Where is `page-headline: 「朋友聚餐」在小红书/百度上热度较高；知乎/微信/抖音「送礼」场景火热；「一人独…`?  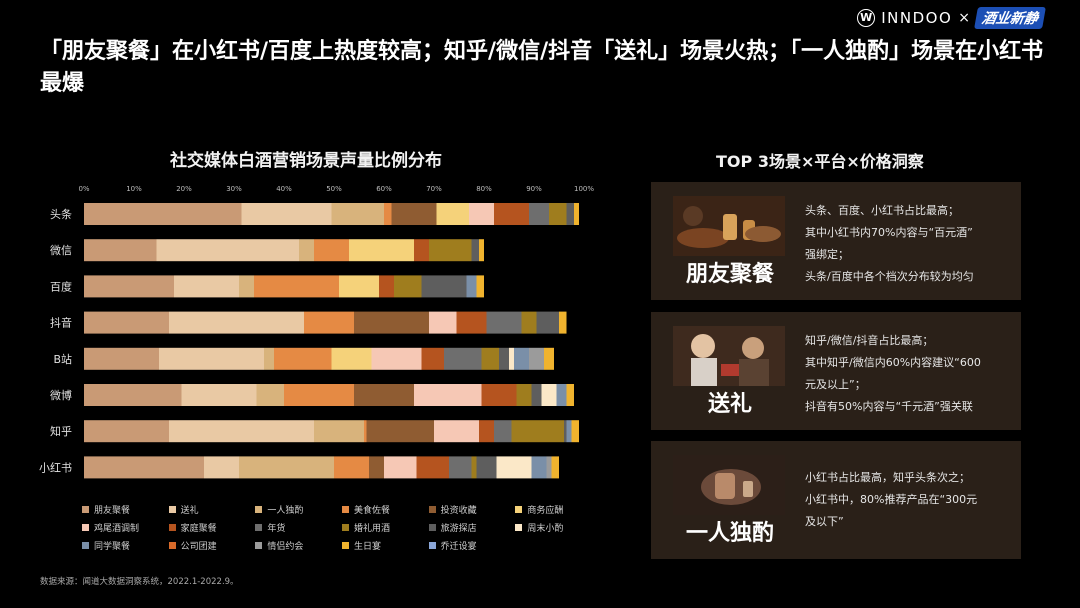
page-headline: 「朋友聚餐」在小红书/百度上热度较高；知乎/微信/抖音「送礼」场景火热；「一人独… is located at coordinates (542, 67).